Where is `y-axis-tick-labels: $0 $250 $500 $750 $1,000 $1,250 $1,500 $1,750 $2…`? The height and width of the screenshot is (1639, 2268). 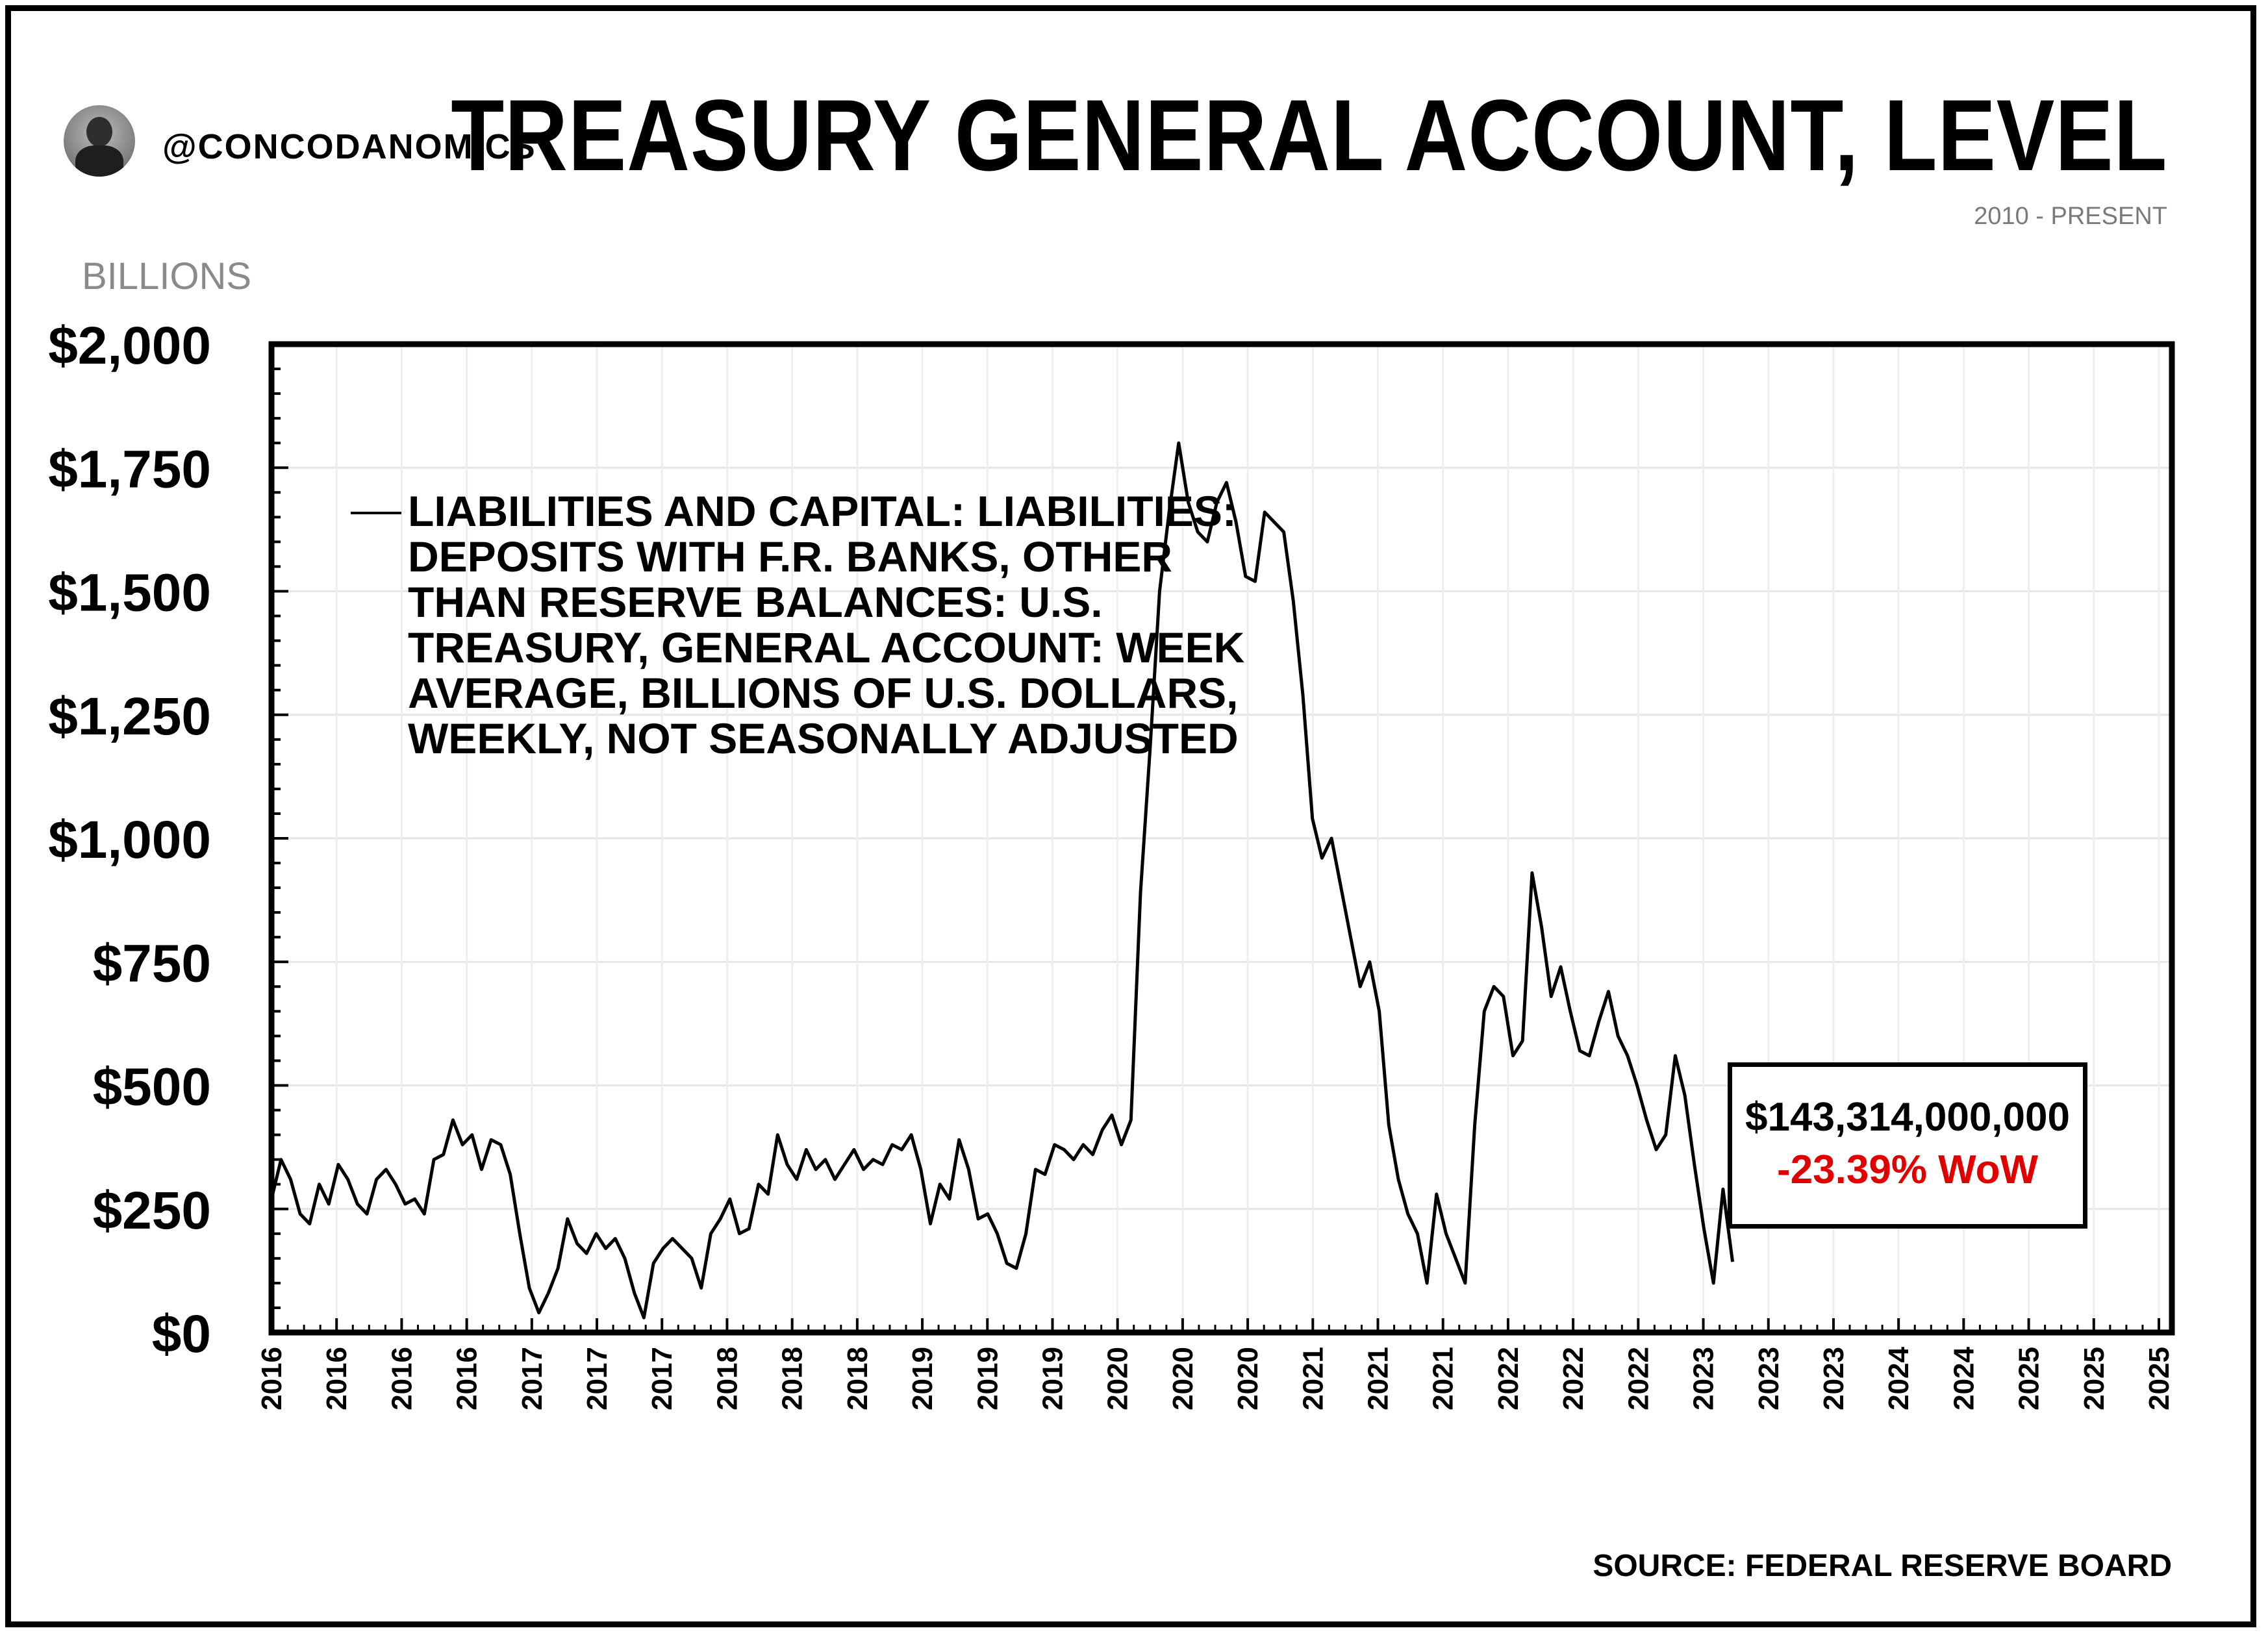
y-axis-tick-labels: $0 $250 $500 $750 $1,000 $1,250 $1,500 $1,750 $2… is located at coordinates (129, 840).